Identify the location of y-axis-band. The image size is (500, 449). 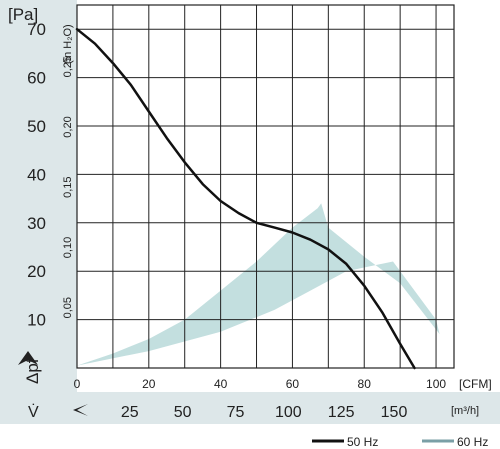
(38, 198).